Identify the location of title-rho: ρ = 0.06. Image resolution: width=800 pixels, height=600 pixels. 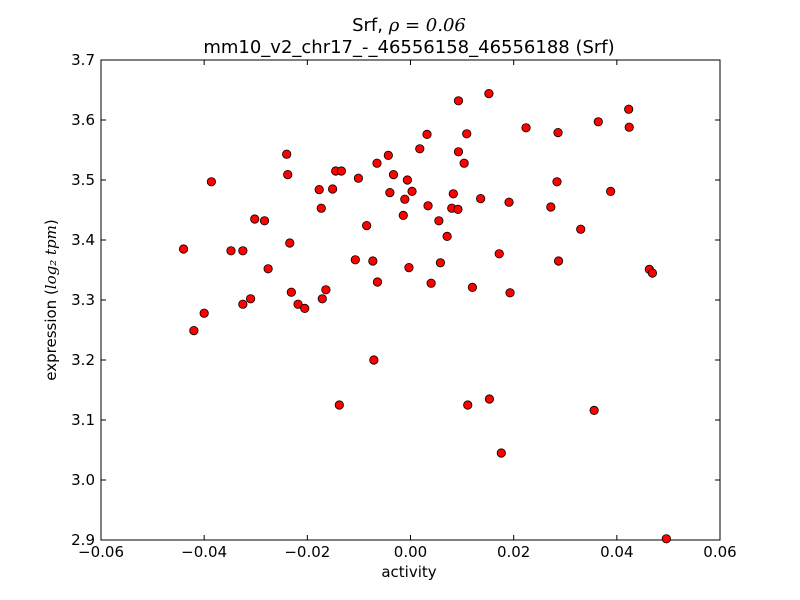
(427, 25).